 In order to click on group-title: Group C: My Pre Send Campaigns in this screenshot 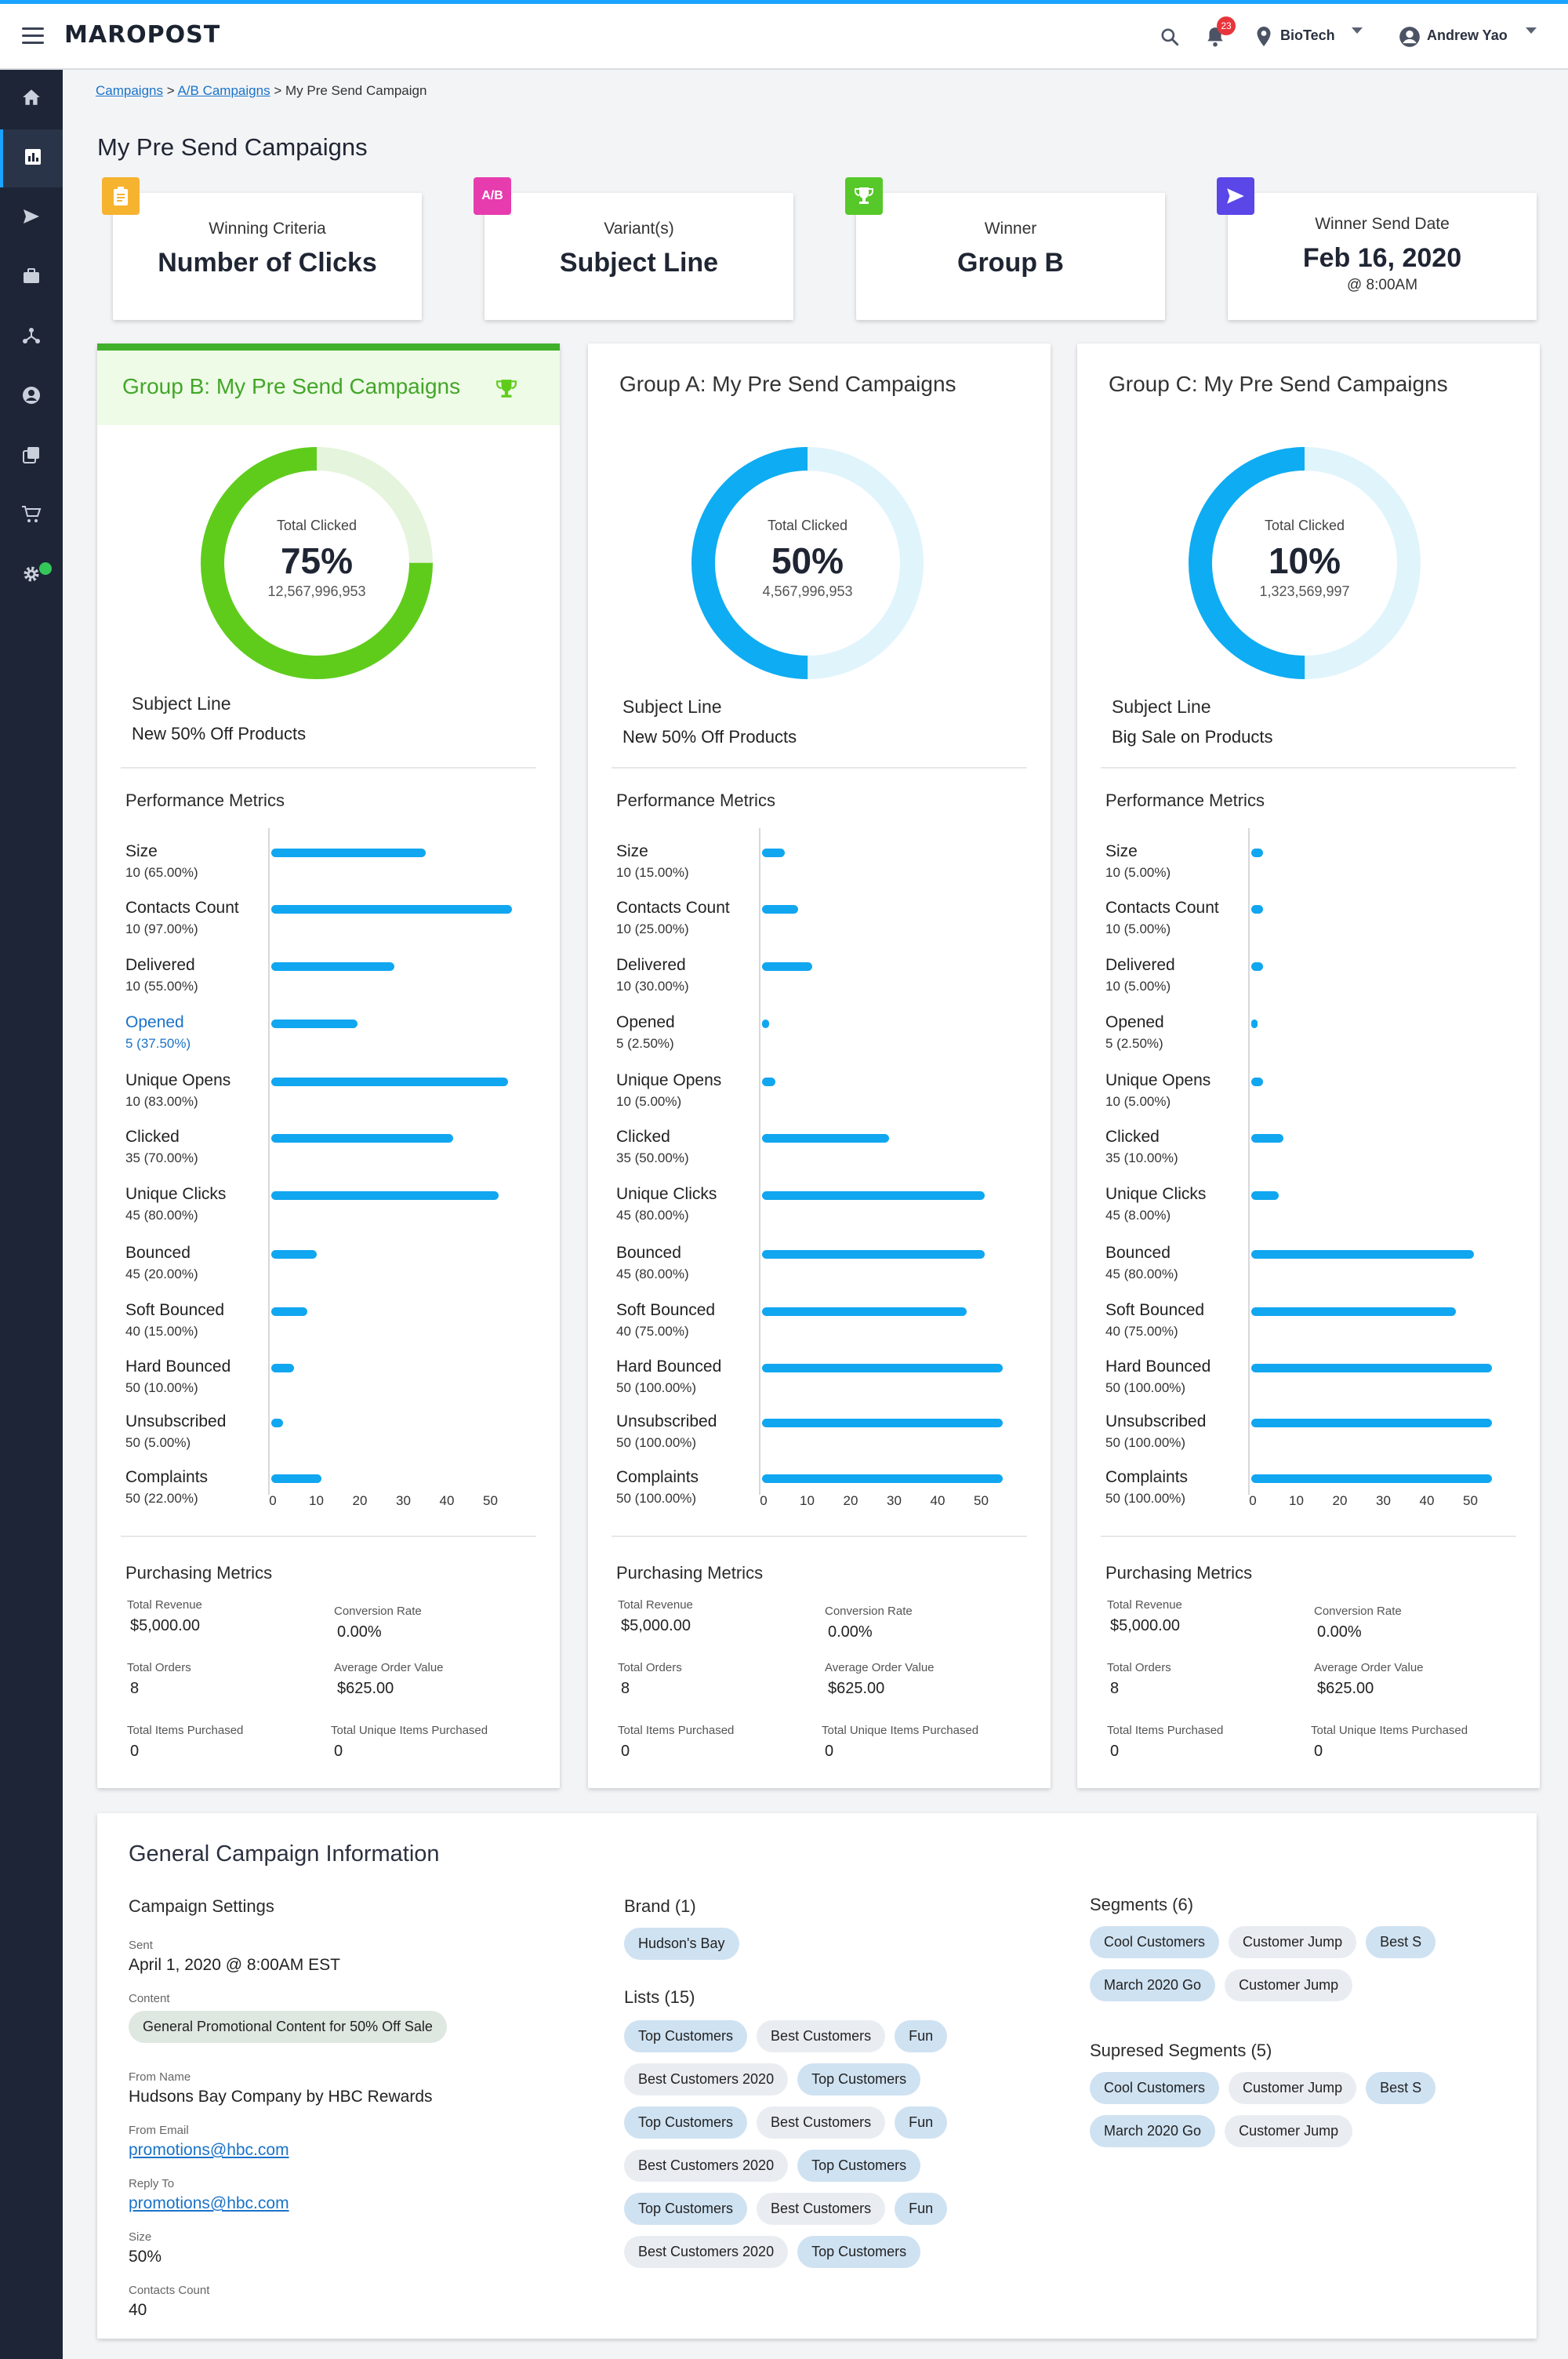, I will do `click(1278, 384)`.